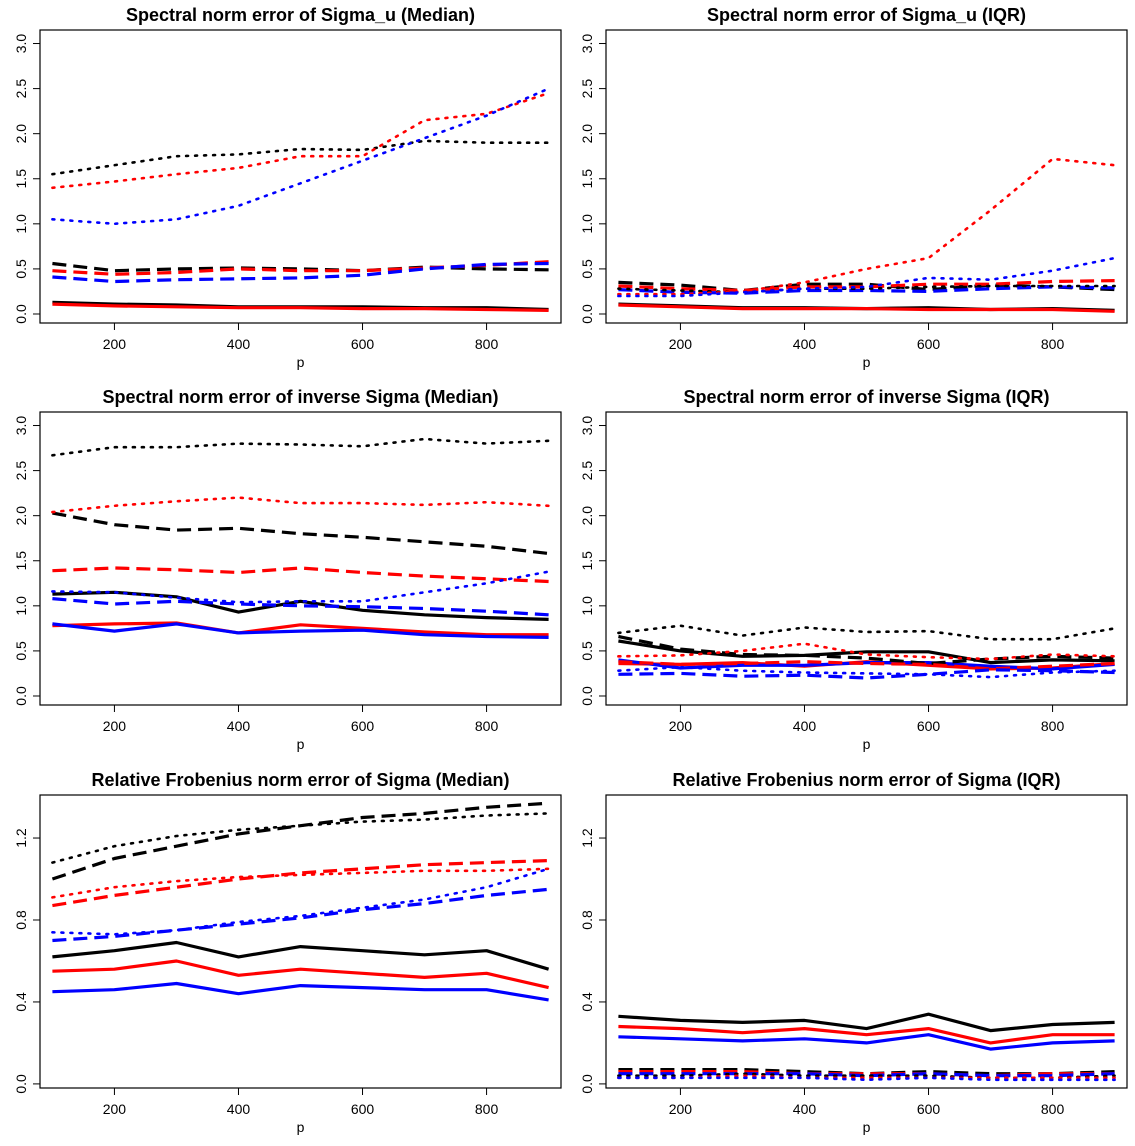 The image size is (1135, 1146). Describe the element at coordinates (866, 15) in the screenshot. I see `chart-title: Spectral norm error of Sigma_u (IQR)` at that location.